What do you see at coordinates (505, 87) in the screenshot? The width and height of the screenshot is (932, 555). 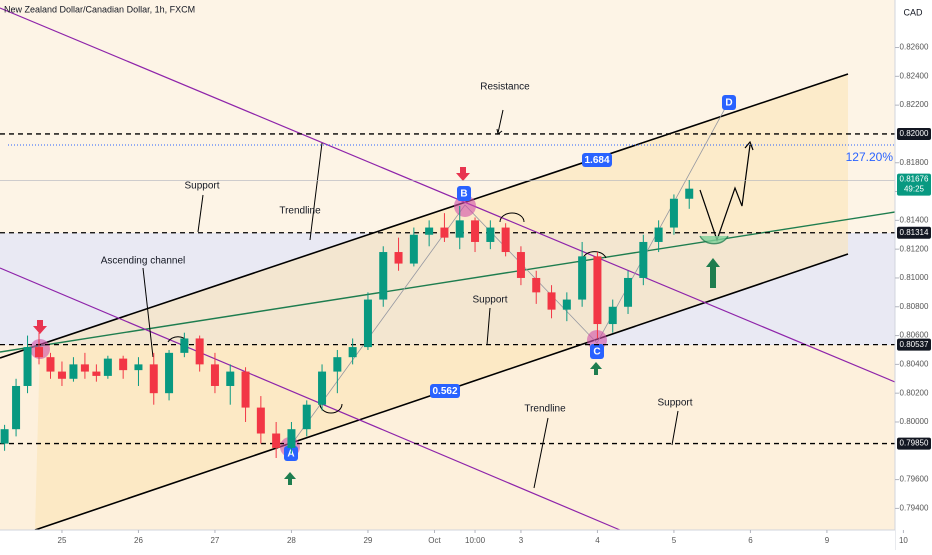 I see `annotation: Resistance` at bounding box center [505, 87].